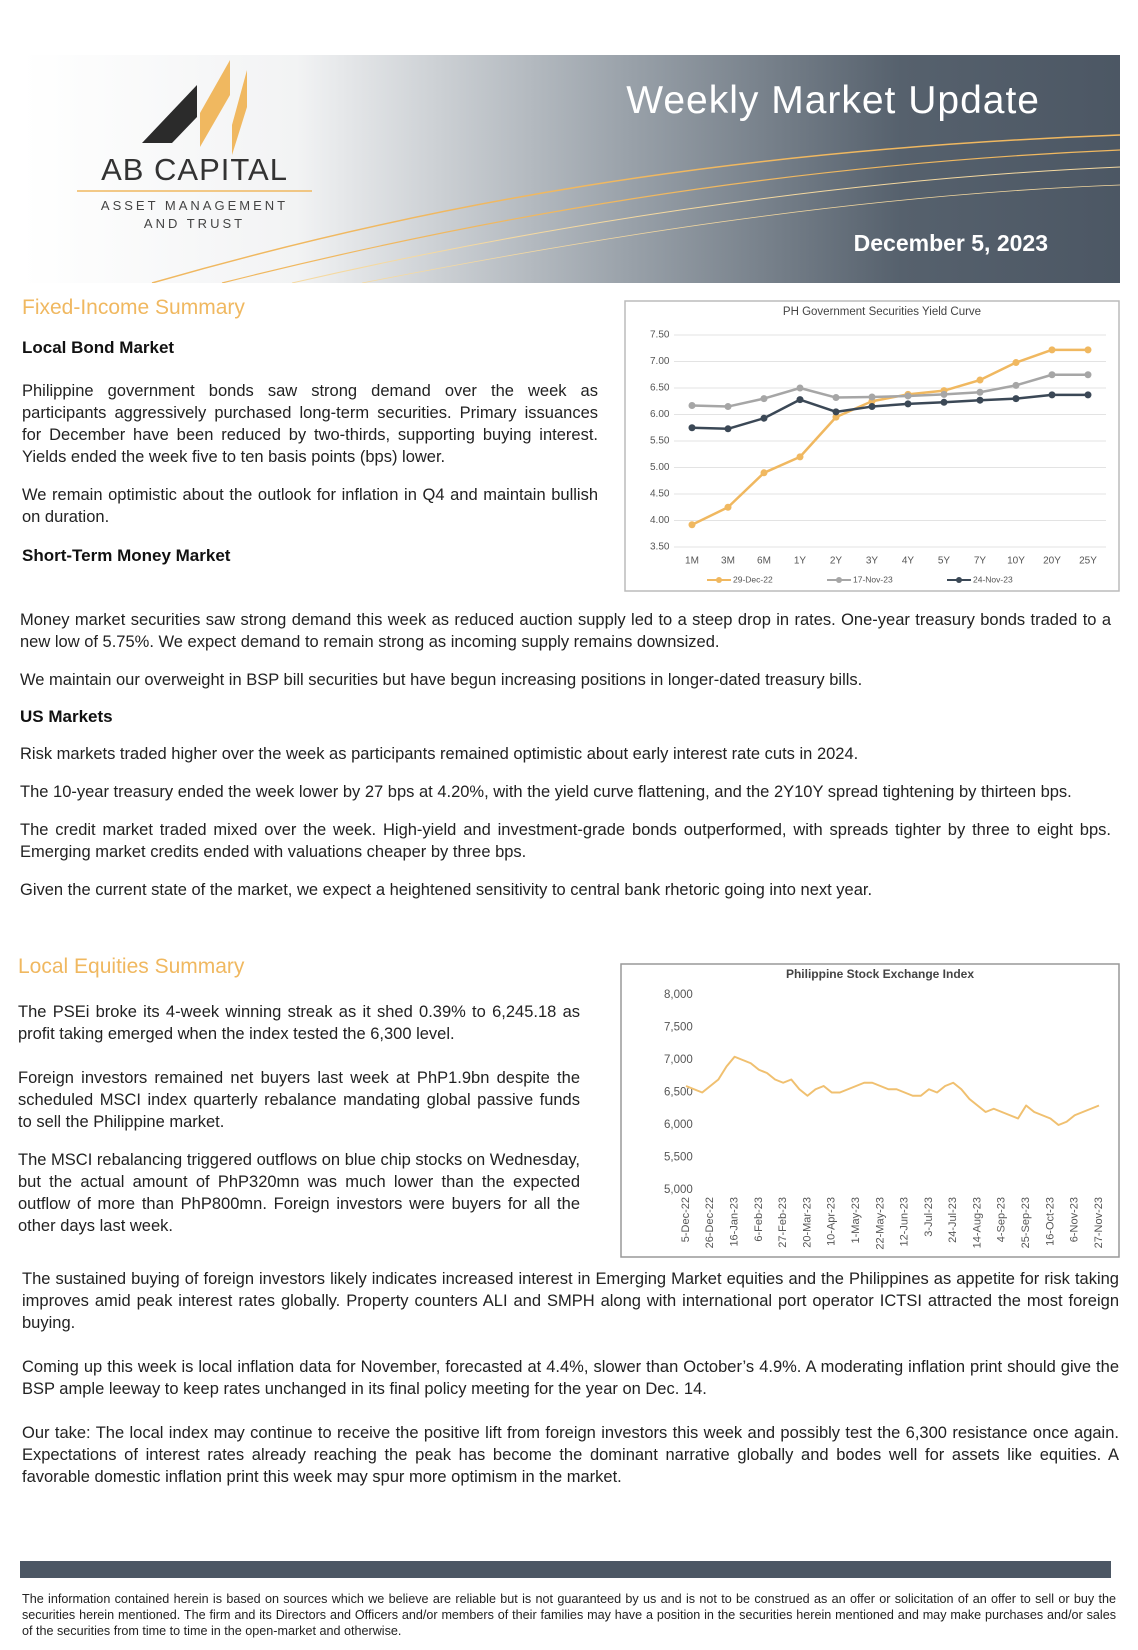 The image size is (1138, 1650). Describe the element at coordinates (856, 1220) in the screenshot. I see `x-tick-label: 1-May-23` at that location.